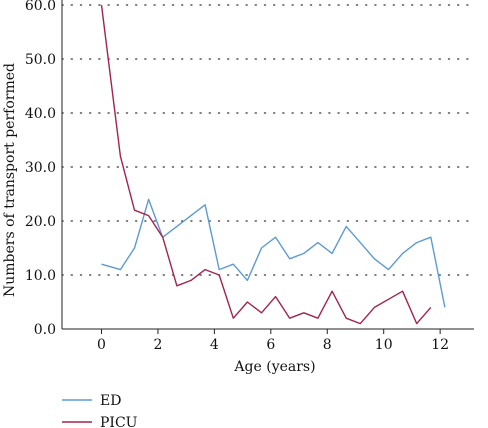 The image size is (488, 428). Describe the element at coordinates (119, 421) in the screenshot. I see `legend-label-picu: PICU` at that location.